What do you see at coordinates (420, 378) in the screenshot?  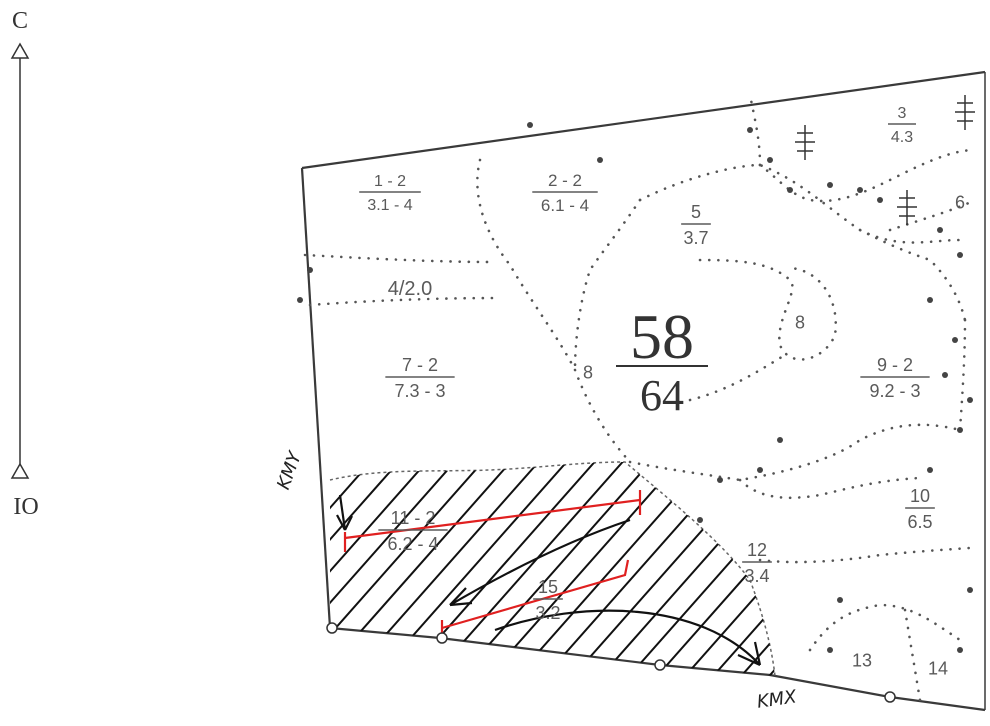 I see `plot-label-p7: 7 - 2 7.3 - 3` at bounding box center [420, 378].